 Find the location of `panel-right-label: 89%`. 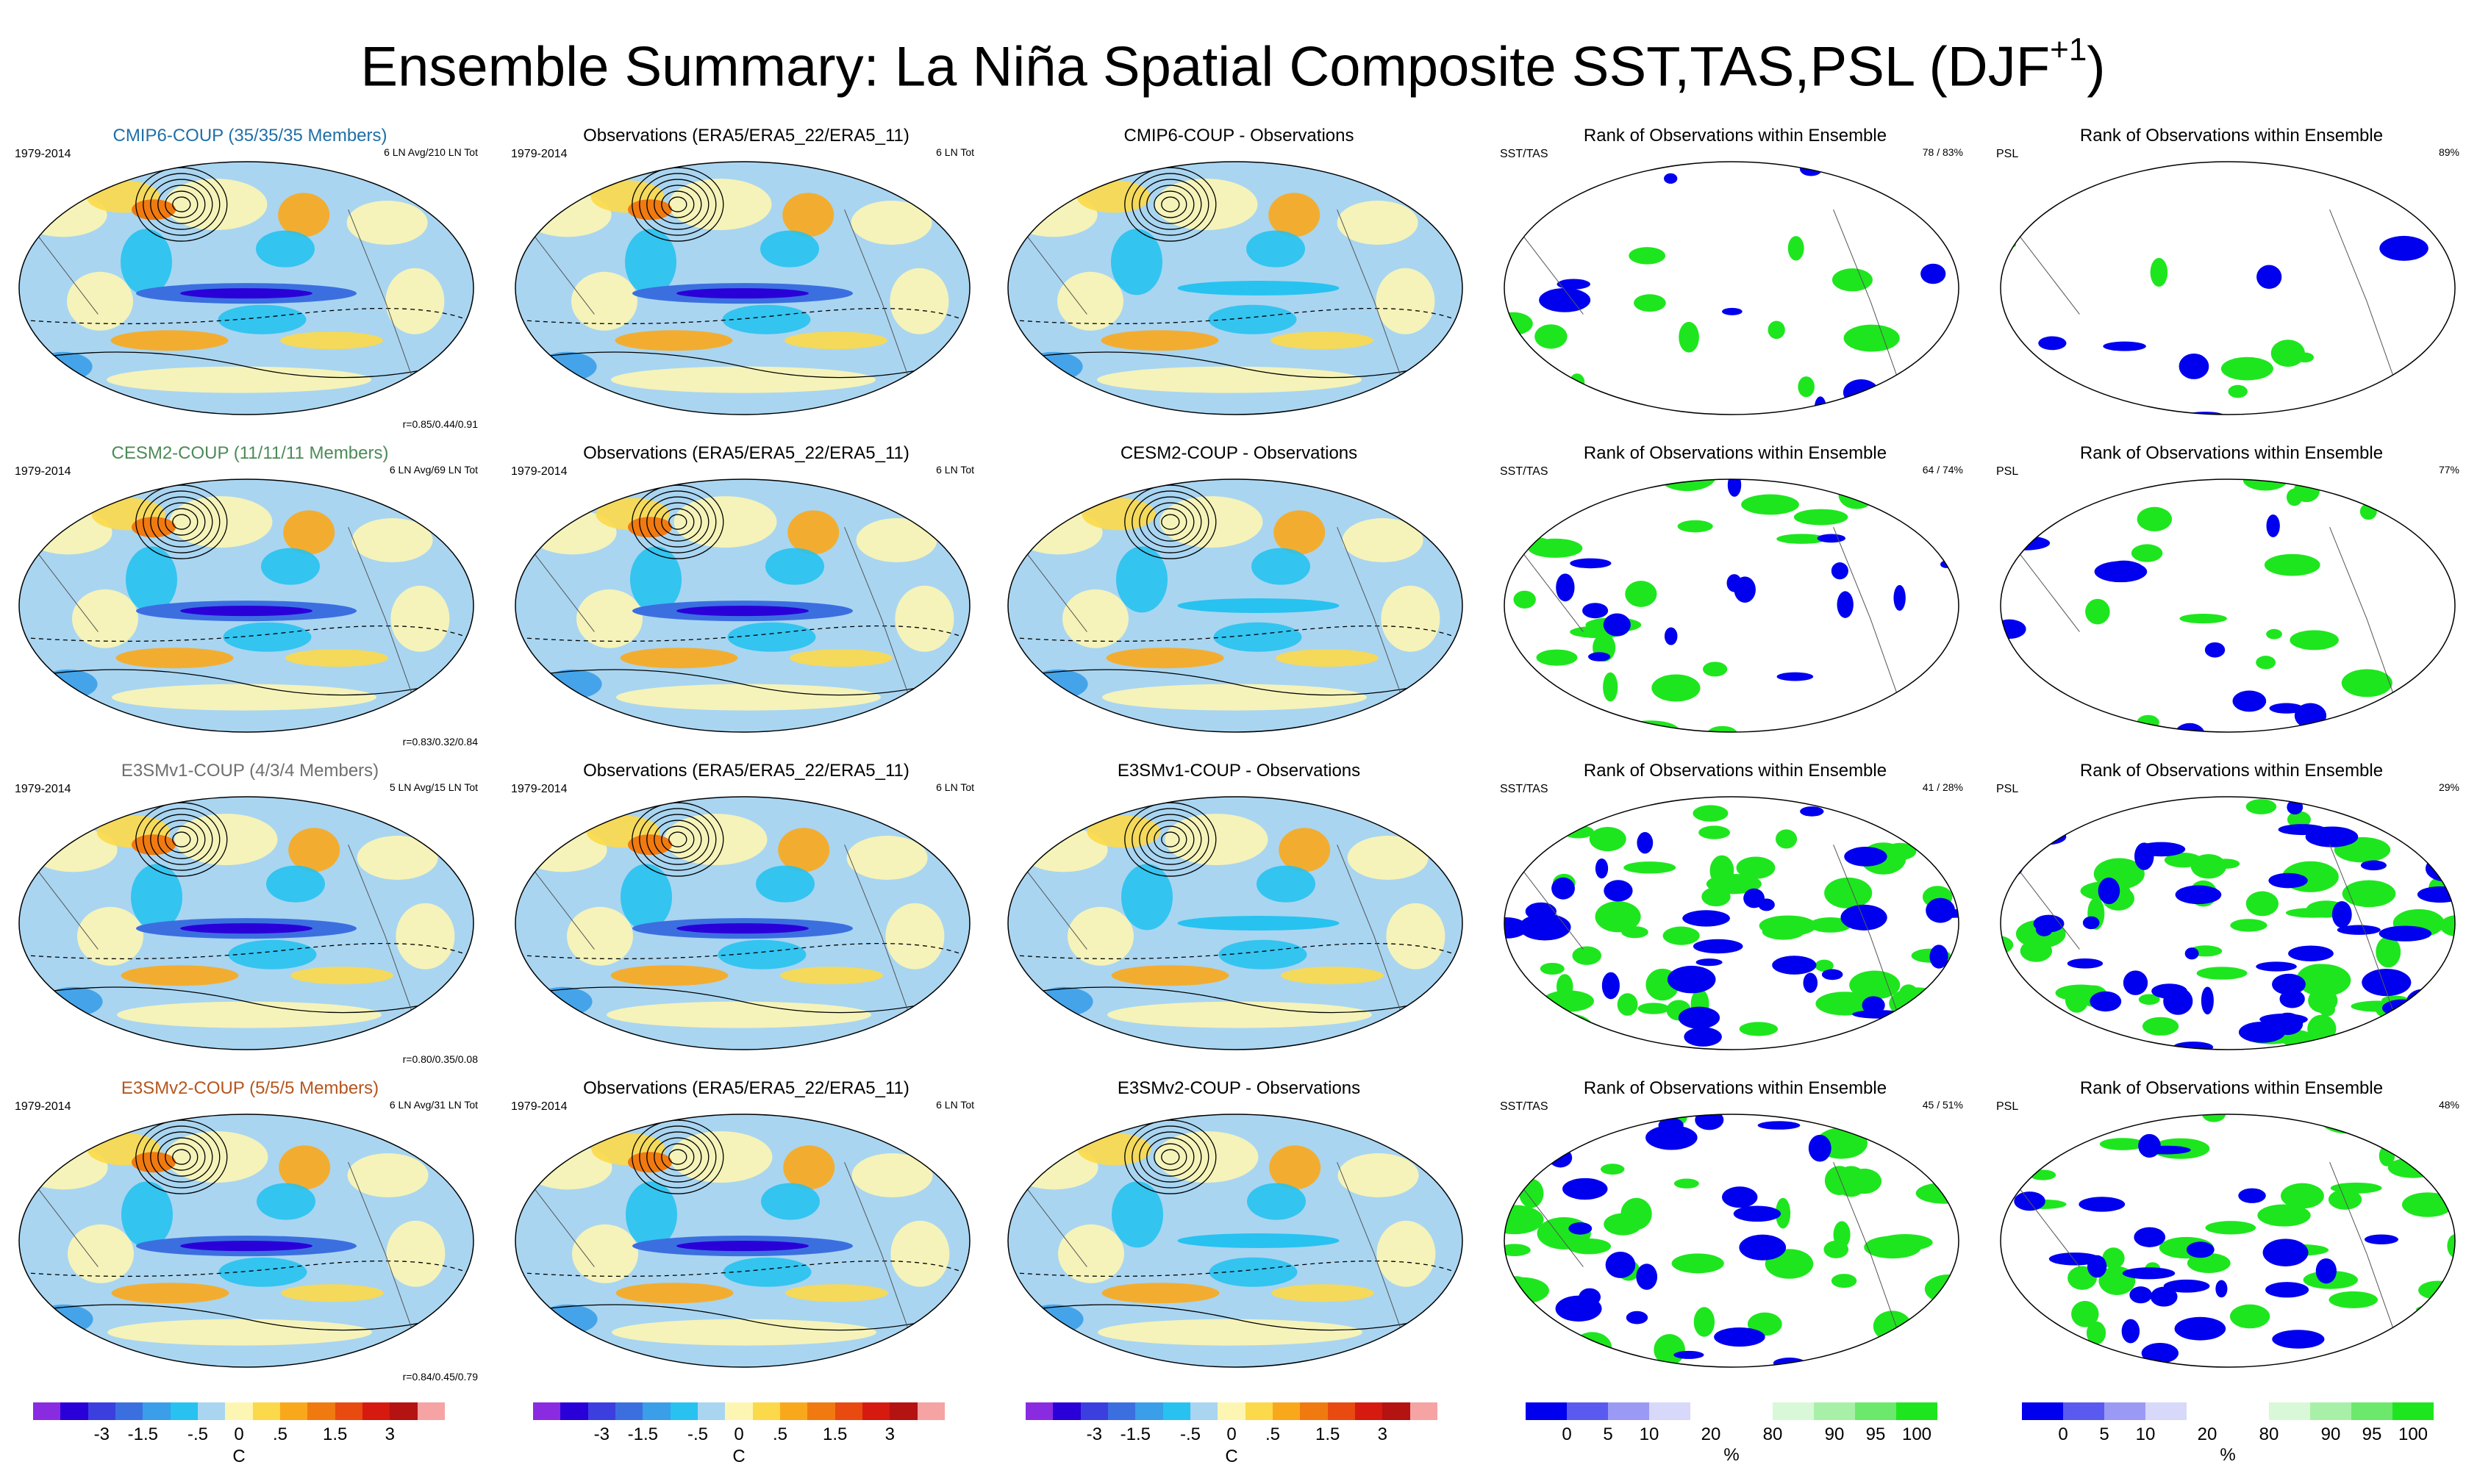

panel-right-label: 89% is located at coordinates (2448, 152).